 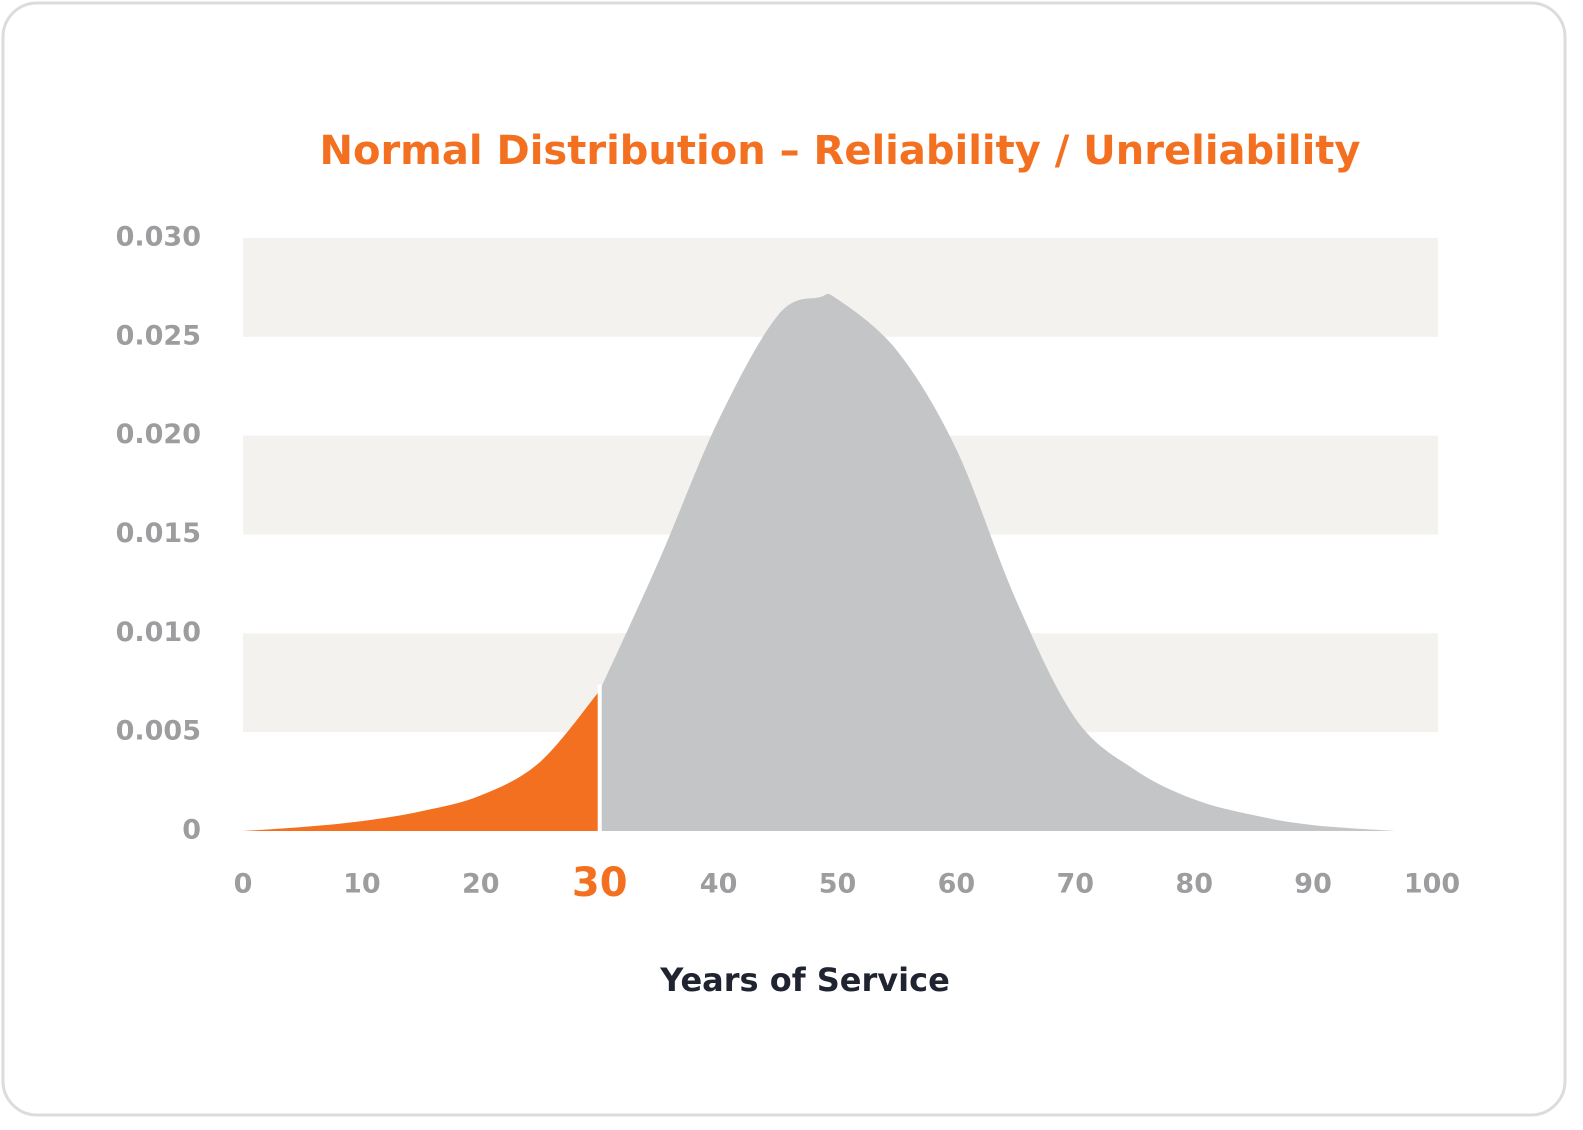 What do you see at coordinates (362, 884) in the screenshot?
I see `x-tick-label: 10` at bounding box center [362, 884].